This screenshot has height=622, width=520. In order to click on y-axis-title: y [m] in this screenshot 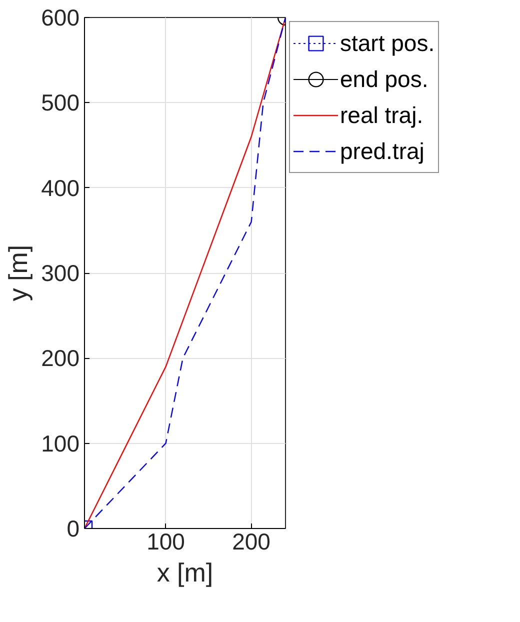, I will do `click(18, 273)`.